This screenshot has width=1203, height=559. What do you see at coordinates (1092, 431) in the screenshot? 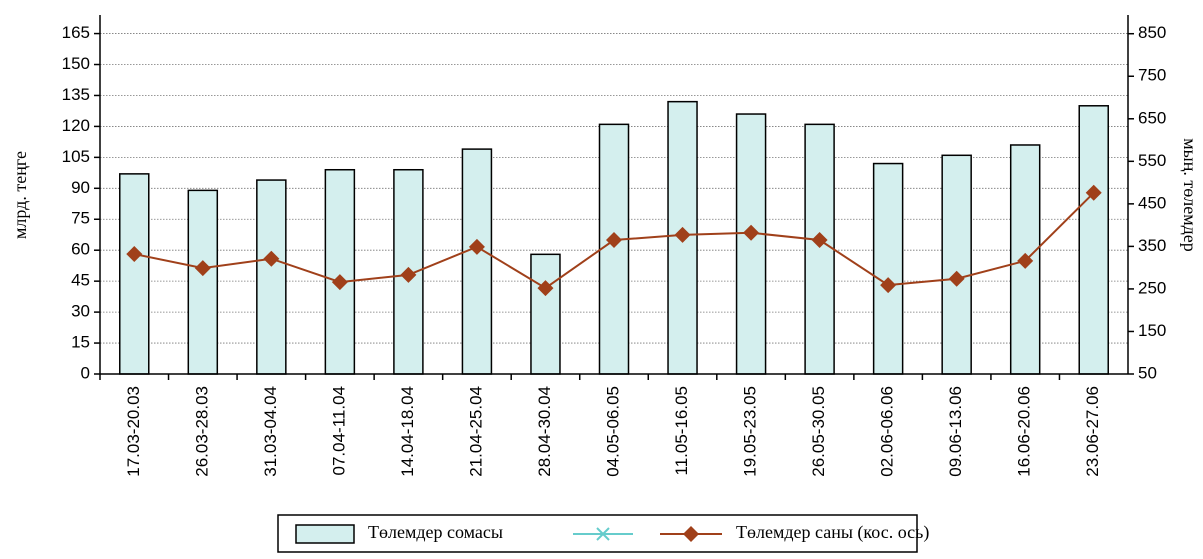
I see `x-tick-label: 23.06-27.06` at bounding box center [1092, 431].